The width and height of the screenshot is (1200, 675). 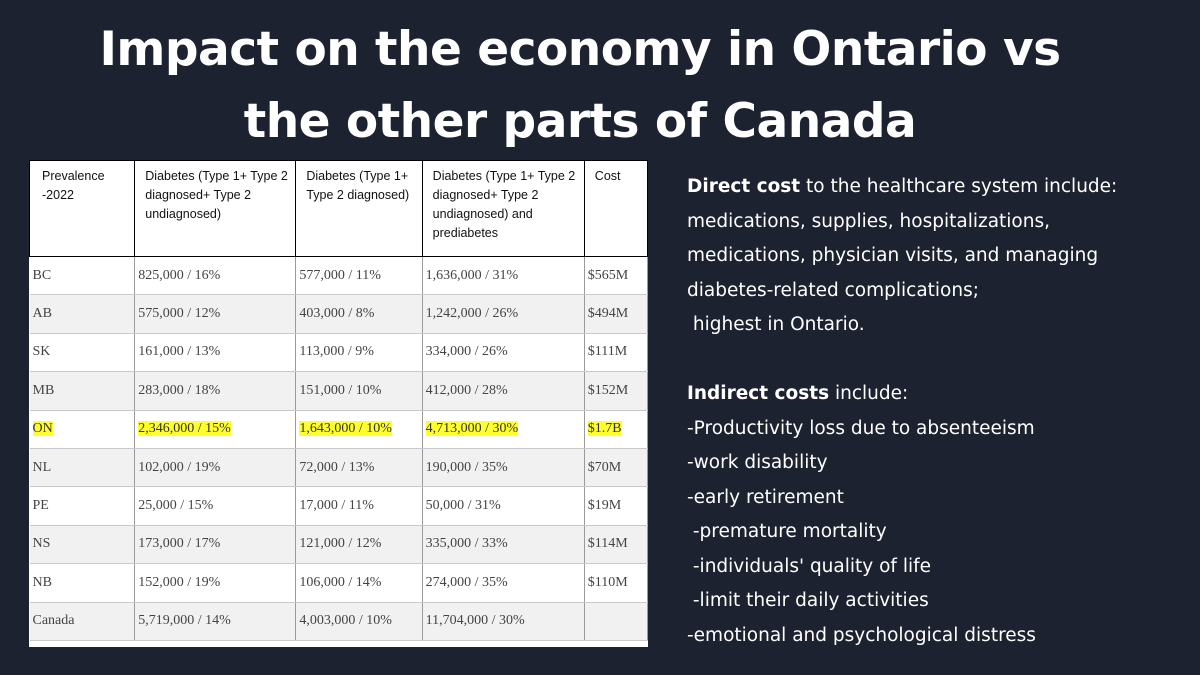 What do you see at coordinates (776, 324) in the screenshot?
I see `direct-cost-line: highest in Ontario.` at bounding box center [776, 324].